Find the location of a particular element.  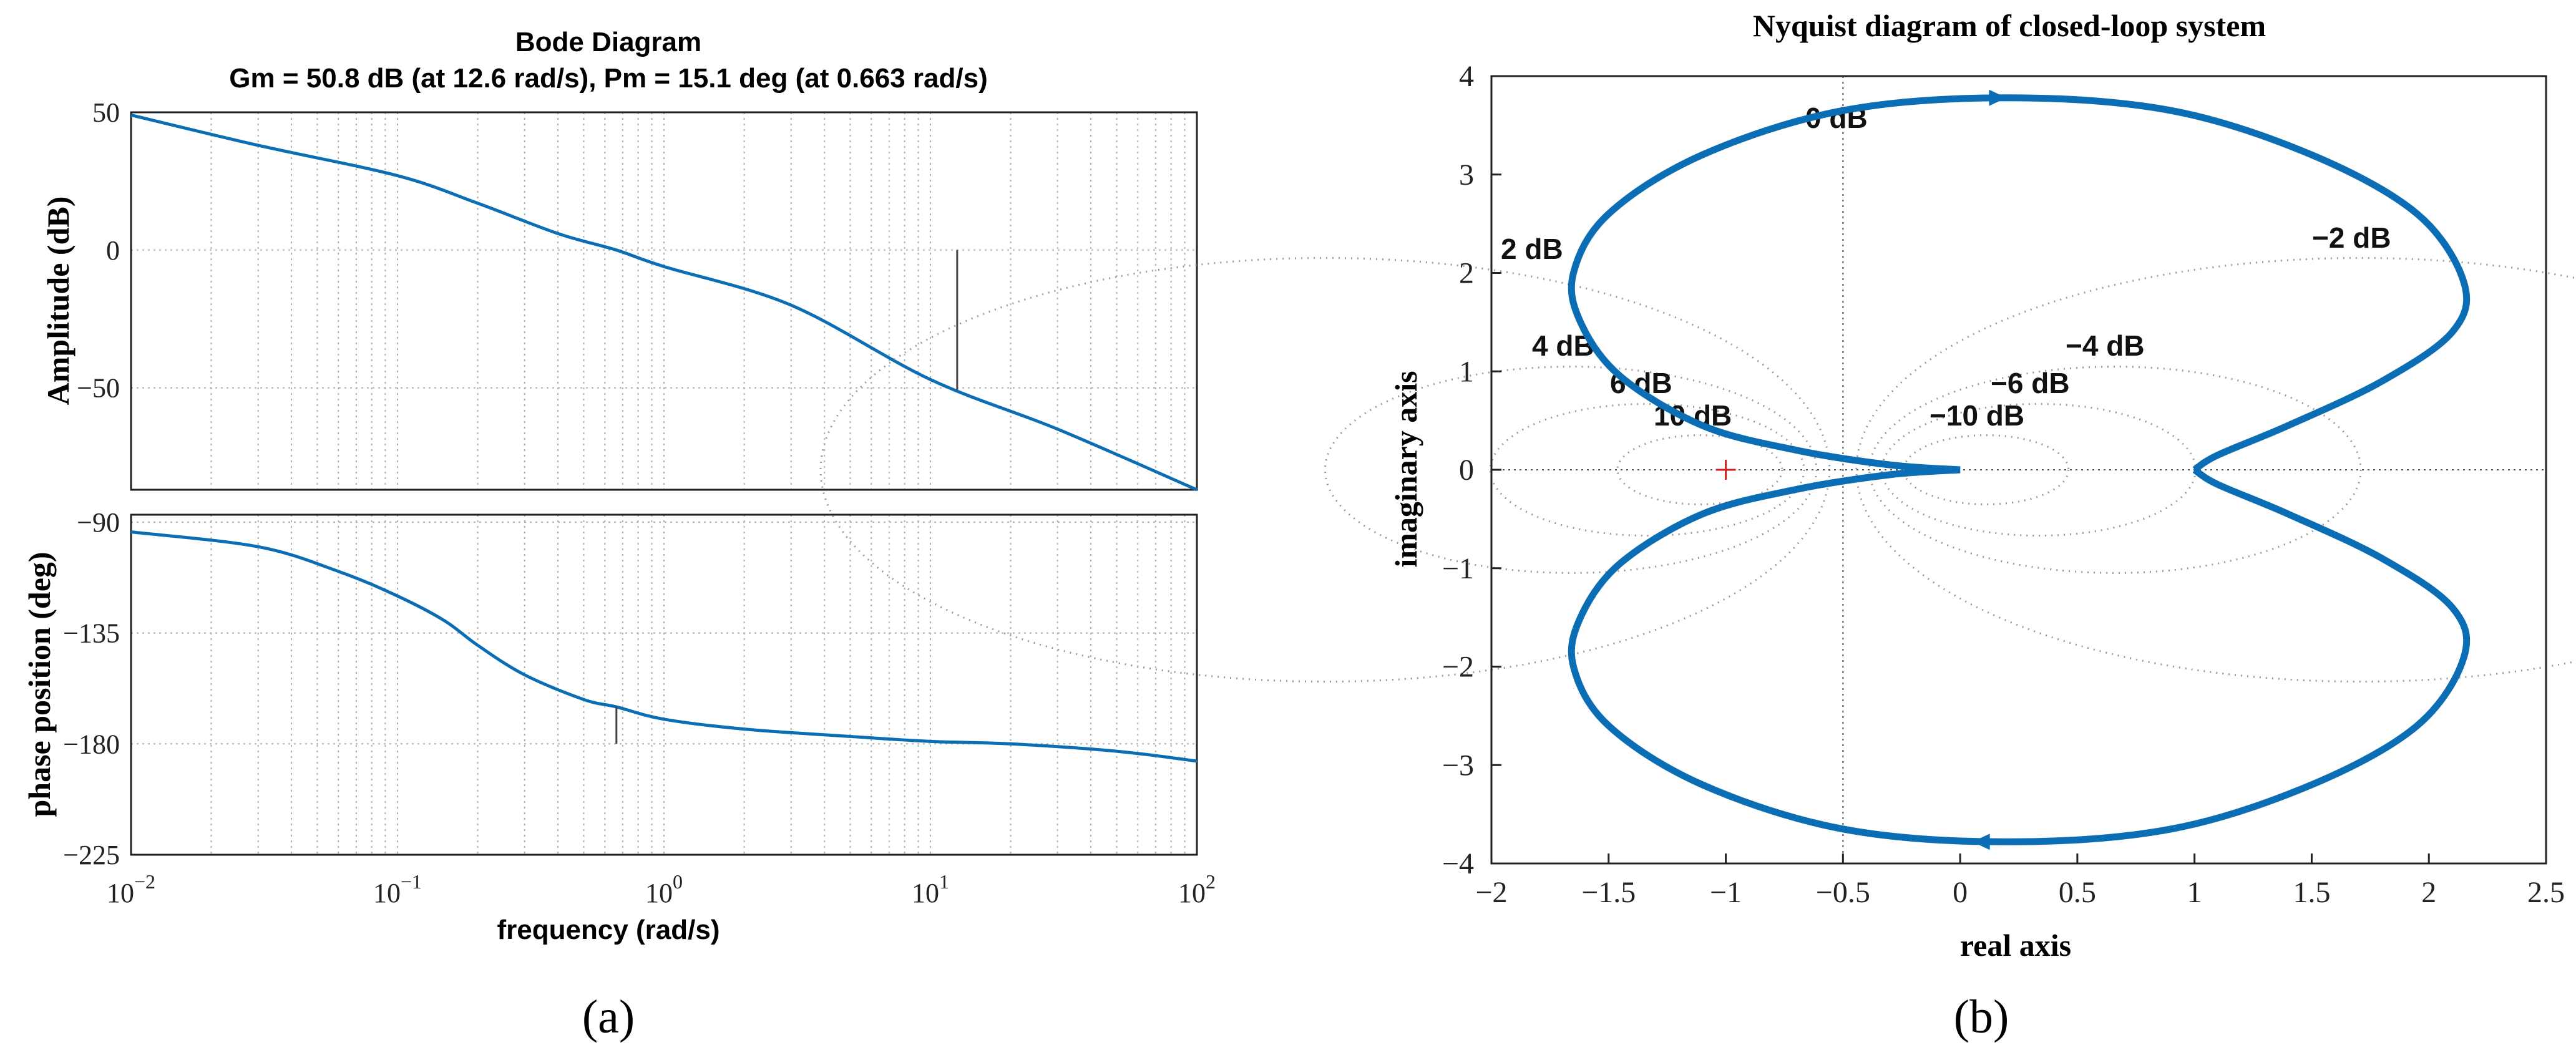

phase-yticks: −90 −135 −180 −225 is located at coordinates (91, 689).